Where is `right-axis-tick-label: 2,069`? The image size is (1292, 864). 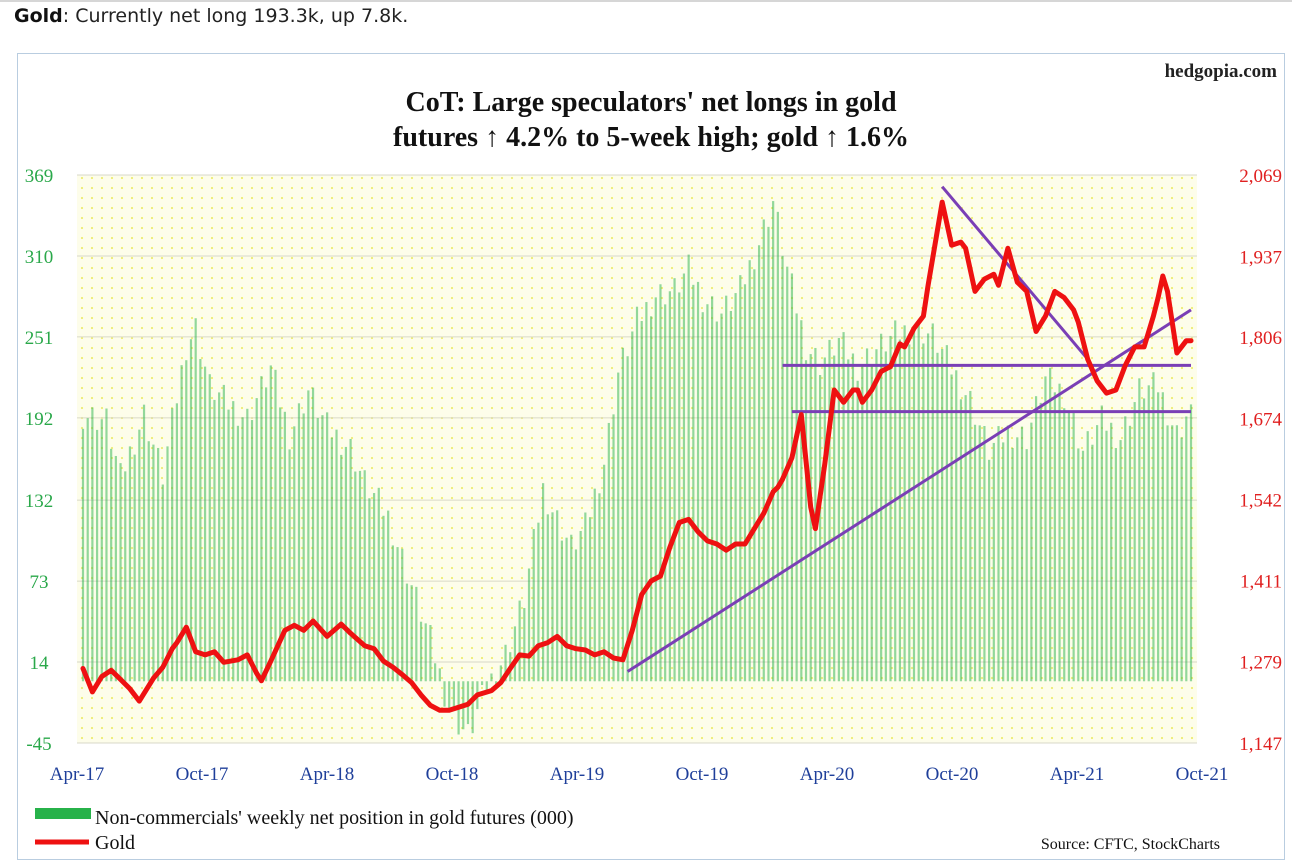
right-axis-tick-label: 2,069 is located at coordinates (1260, 176).